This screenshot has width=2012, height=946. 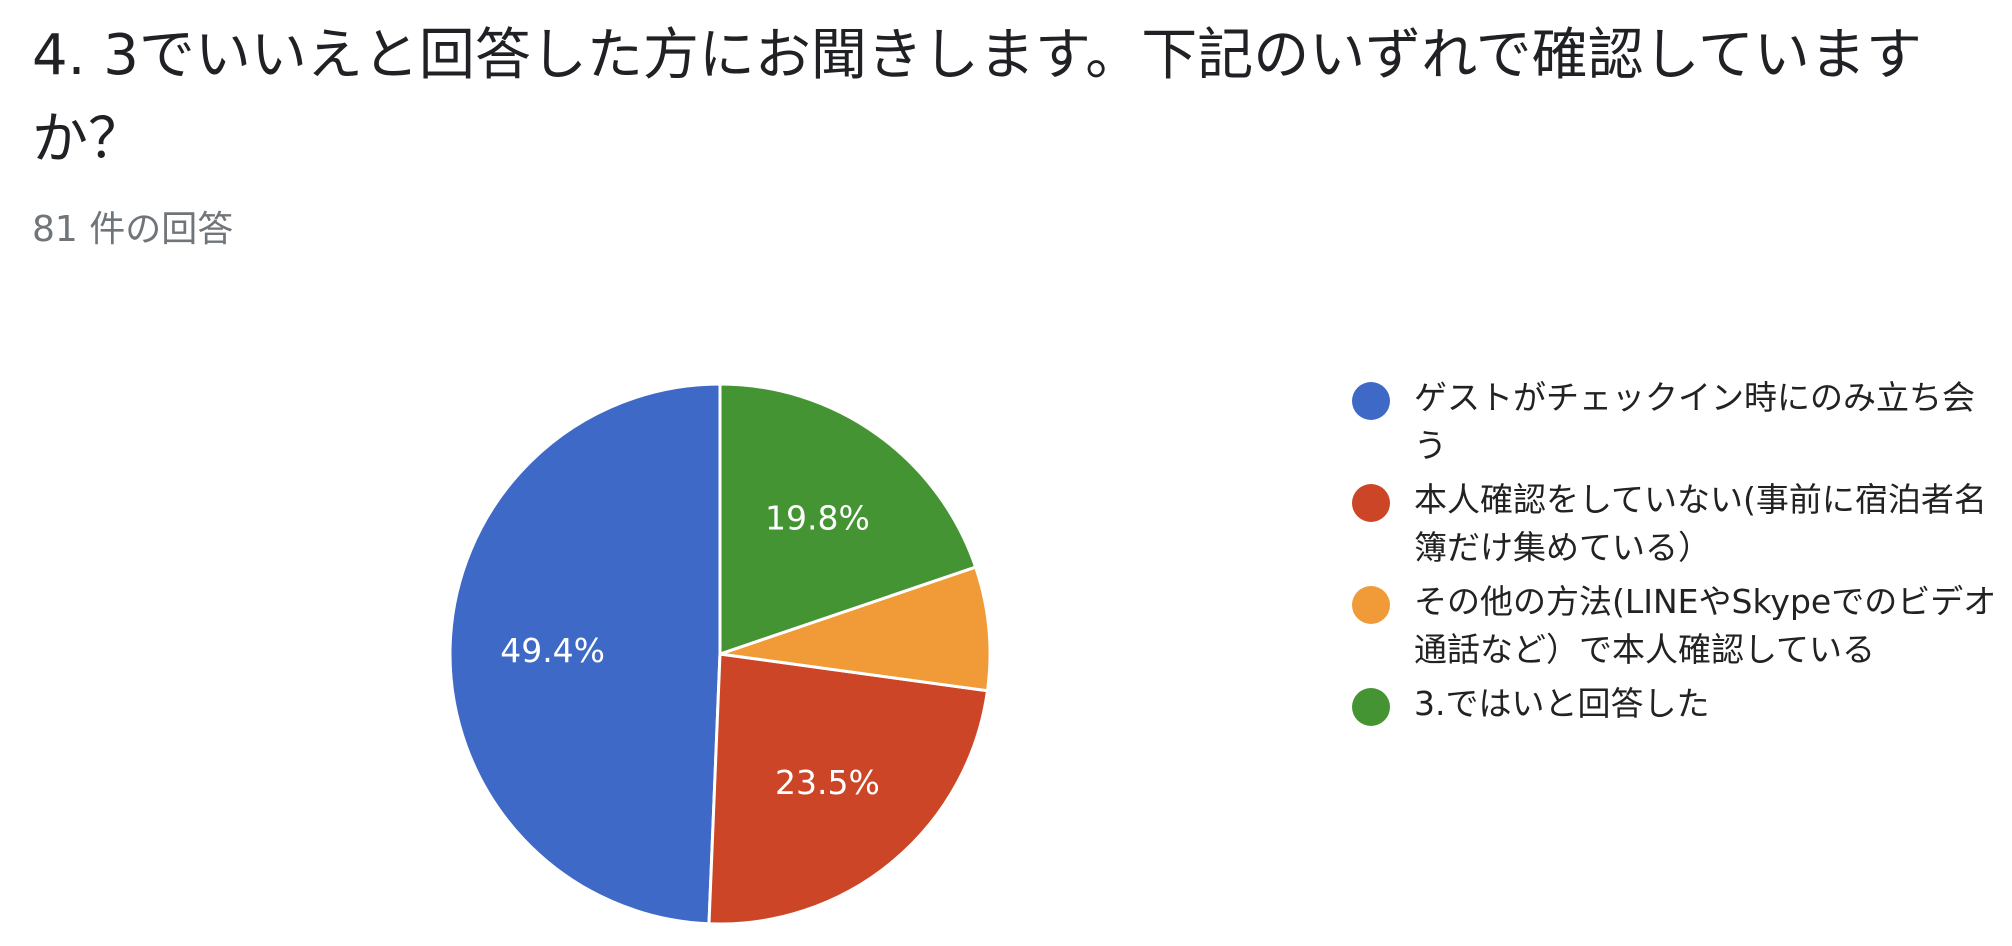 I want to click on legend-item-1: ゲストがチェックイン時にのみ立ち会う, so click(x=1677, y=422).